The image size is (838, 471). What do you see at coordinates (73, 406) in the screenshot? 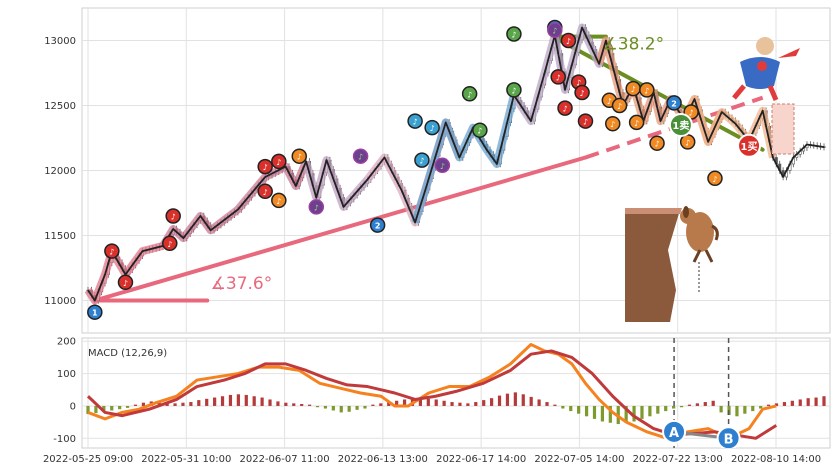
I see `macd-y-tick-label: 0` at bounding box center [73, 406].